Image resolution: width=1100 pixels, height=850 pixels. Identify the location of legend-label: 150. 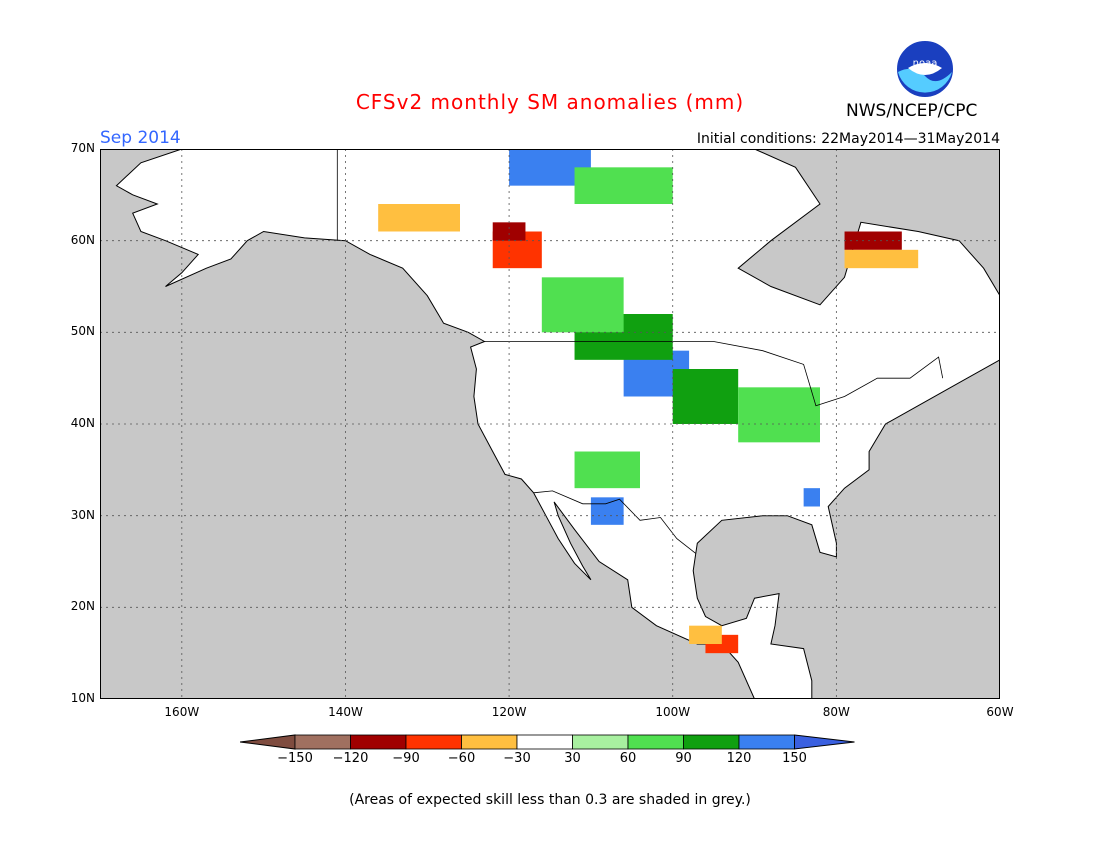
(794, 758).